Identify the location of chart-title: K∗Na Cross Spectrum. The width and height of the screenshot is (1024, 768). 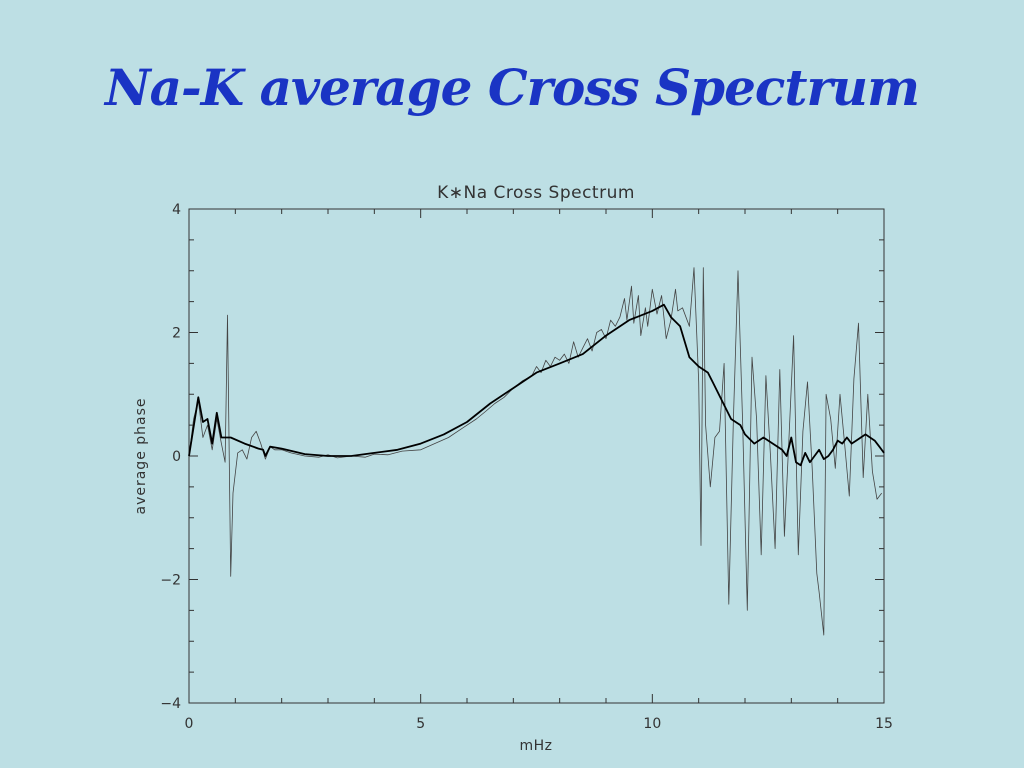
(536, 193).